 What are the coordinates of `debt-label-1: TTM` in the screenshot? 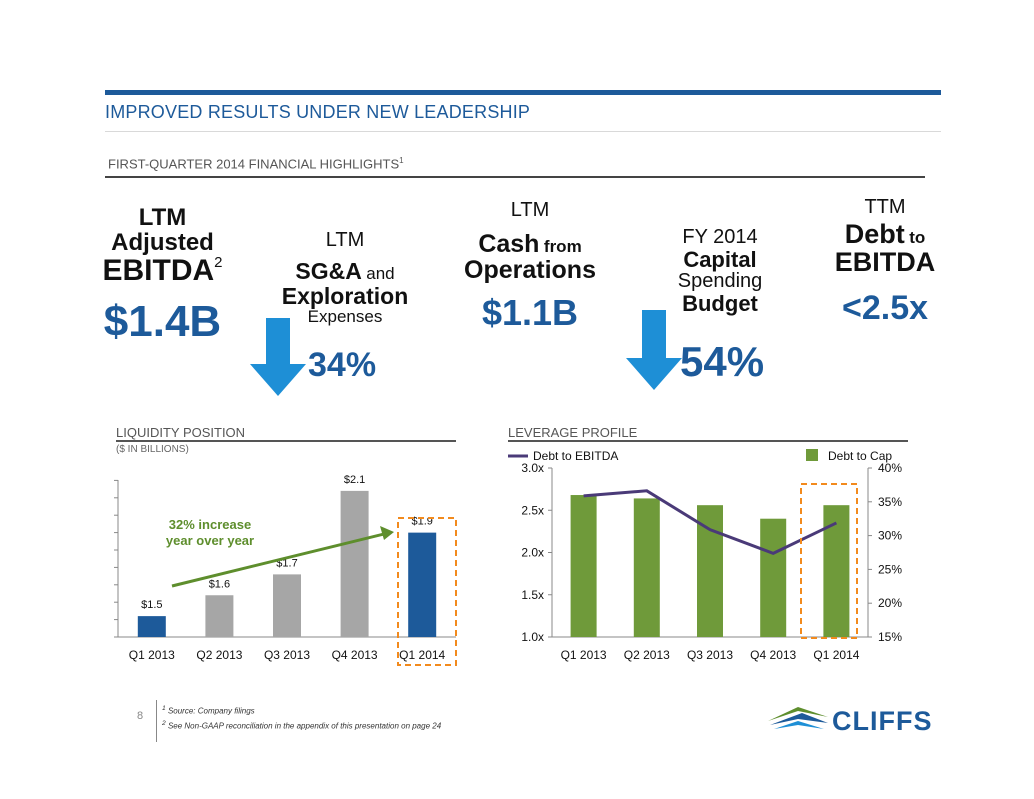 It's located at (885, 207).